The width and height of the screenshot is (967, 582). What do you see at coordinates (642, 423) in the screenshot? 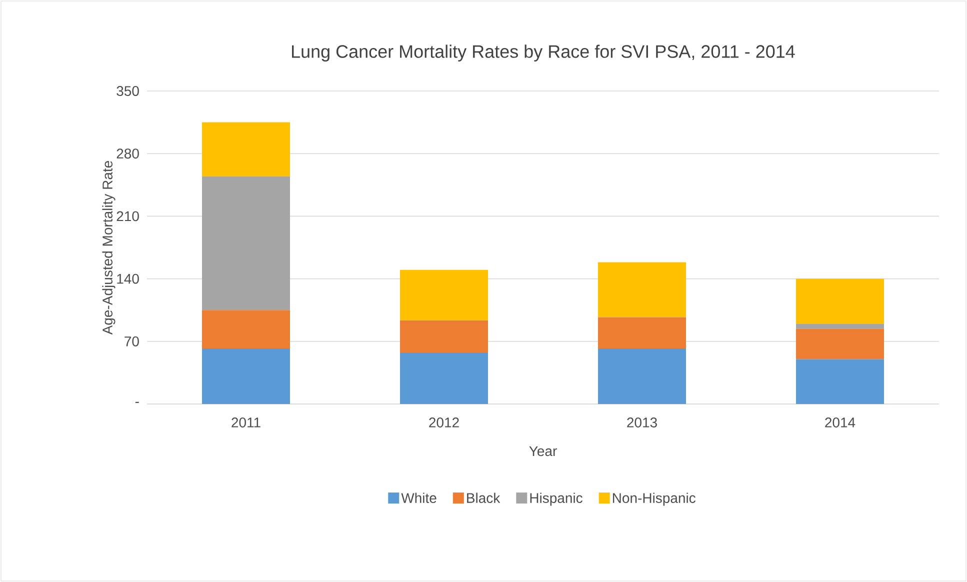
I see `x-tick-label: 2013` at bounding box center [642, 423].